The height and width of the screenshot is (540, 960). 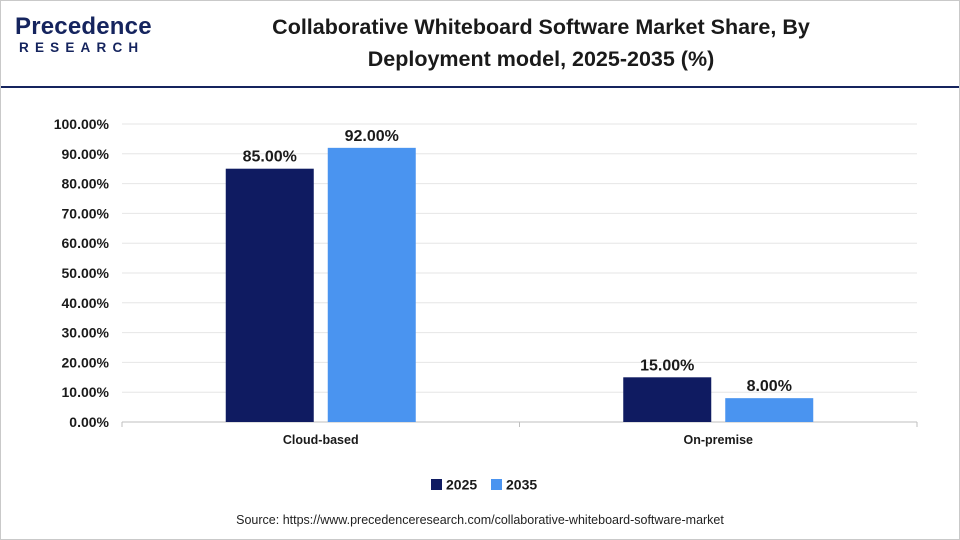 I want to click on y-tick-label: 50.00%, so click(x=86, y=273).